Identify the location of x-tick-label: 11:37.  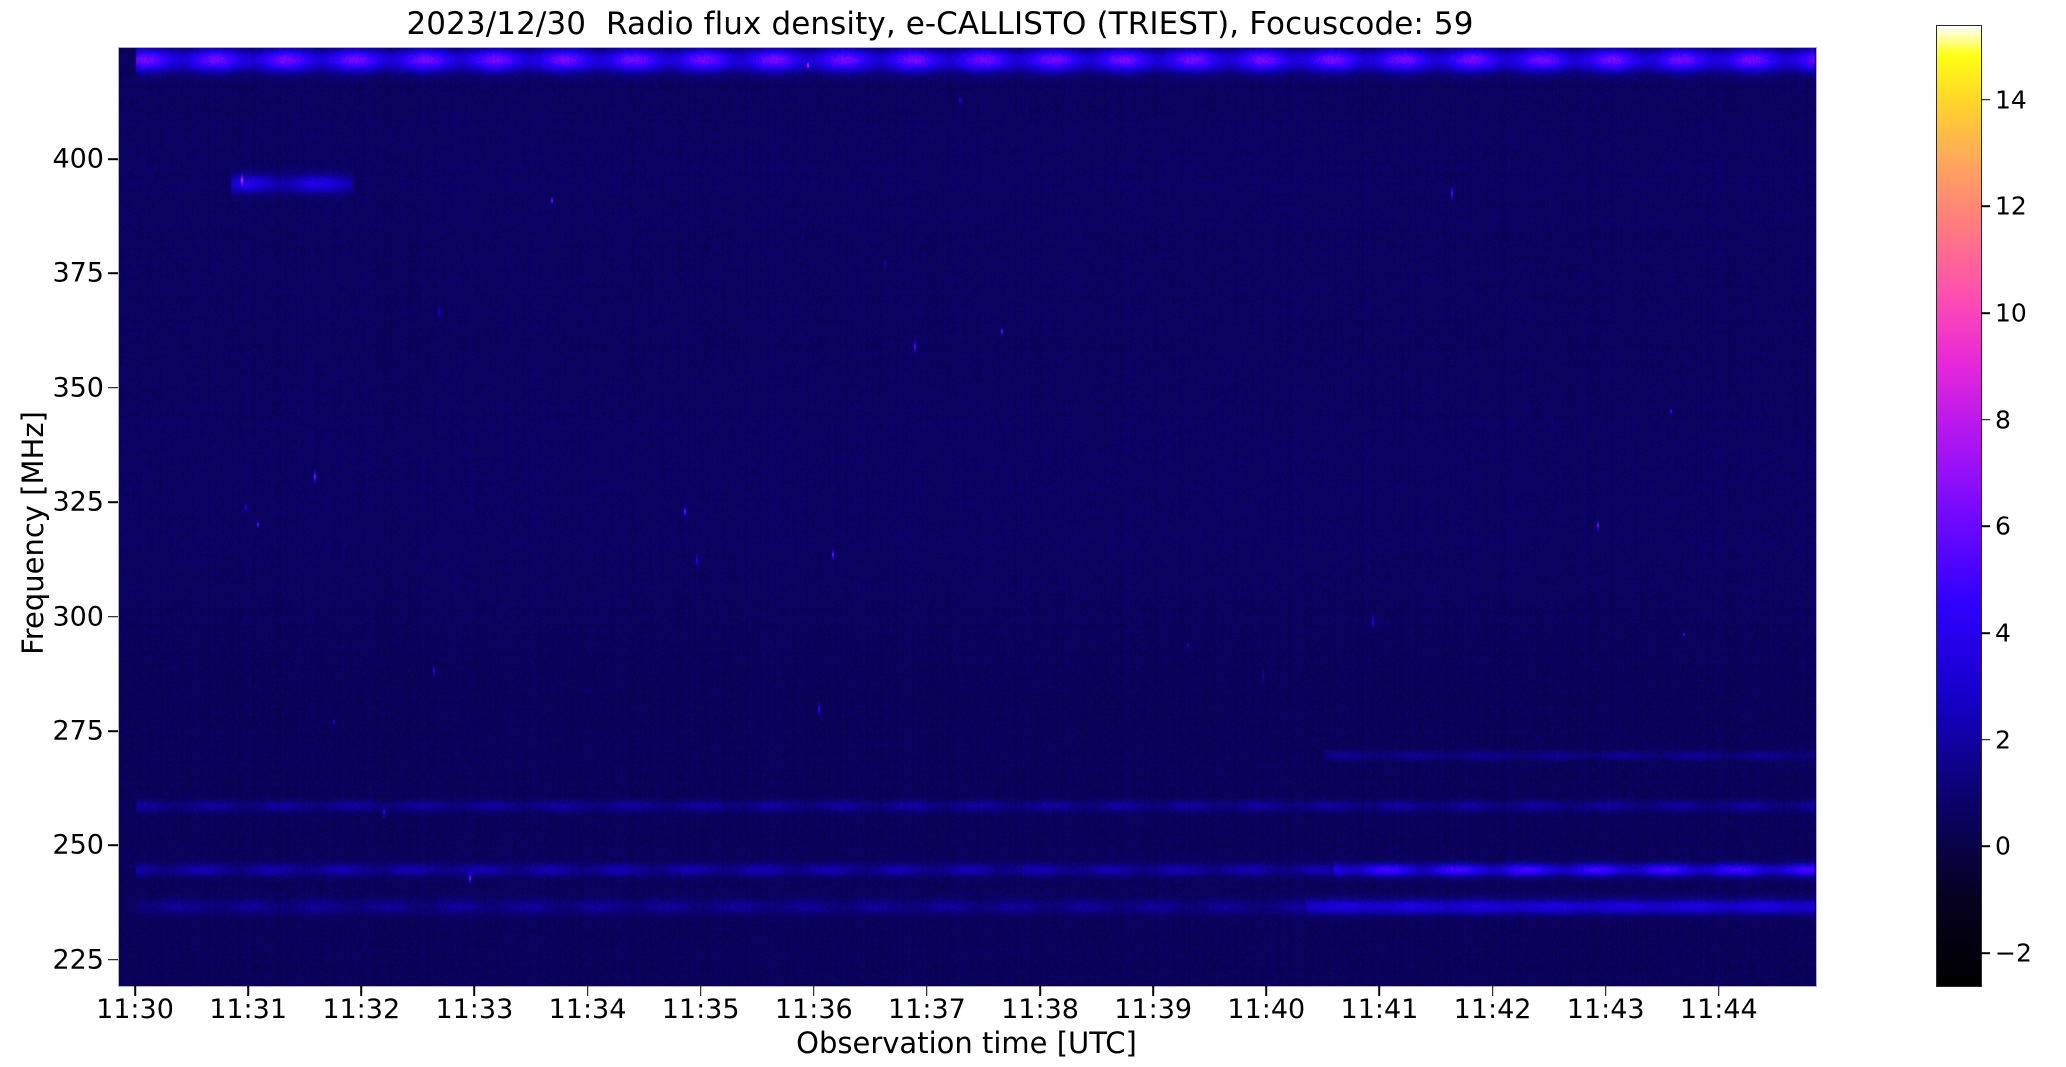
(926, 1009).